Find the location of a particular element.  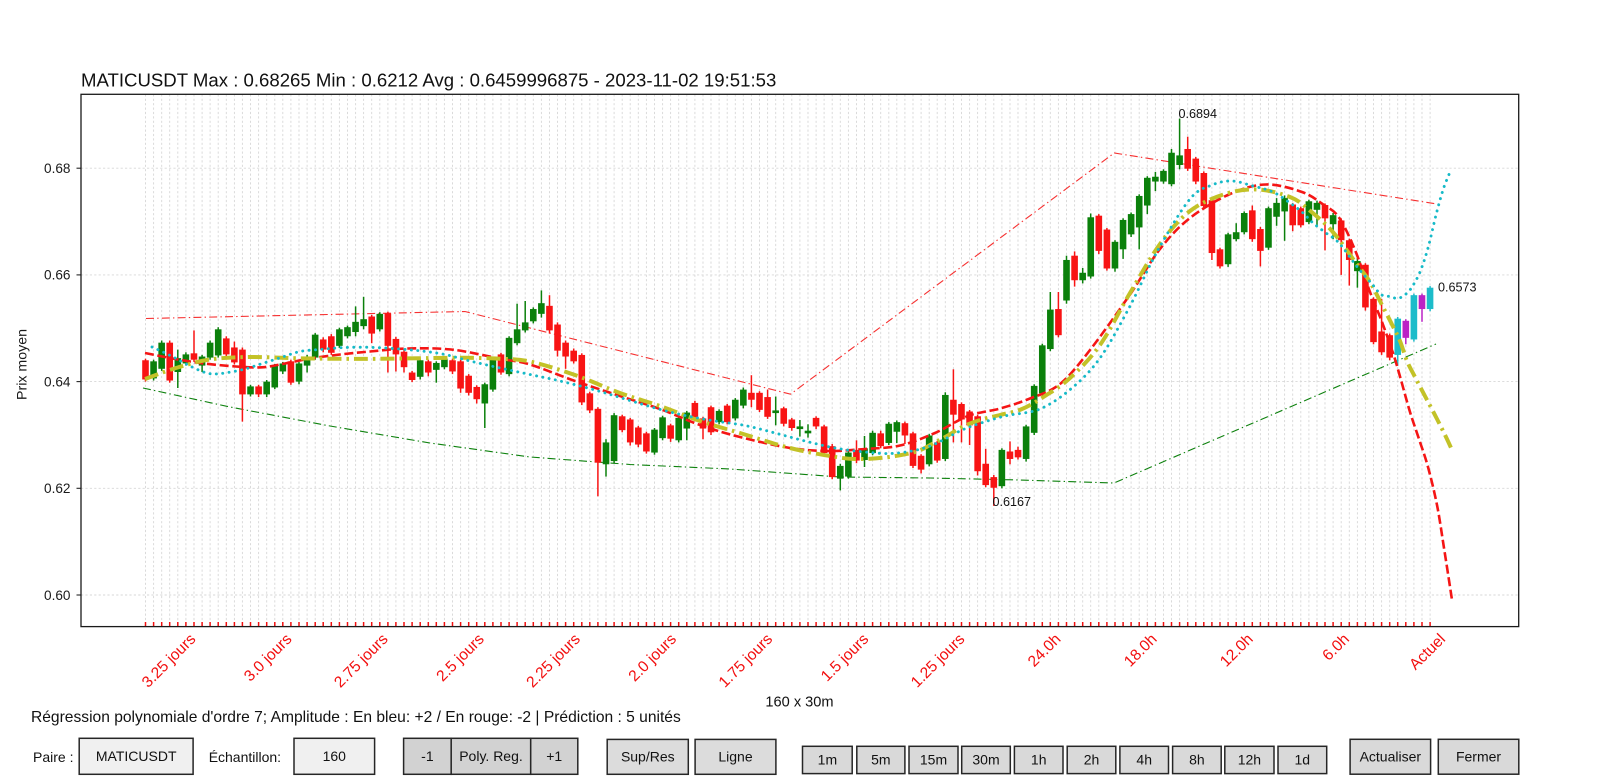

svg-text: 4h is located at coordinates (1144, 760).